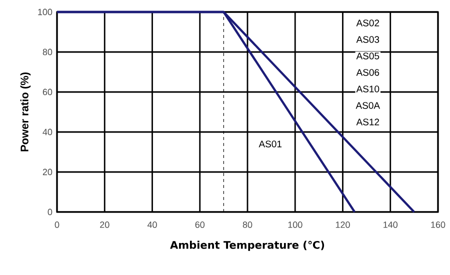 This screenshot has width=450, height=275. I want to click on x-tick-label: 60, so click(200, 225).